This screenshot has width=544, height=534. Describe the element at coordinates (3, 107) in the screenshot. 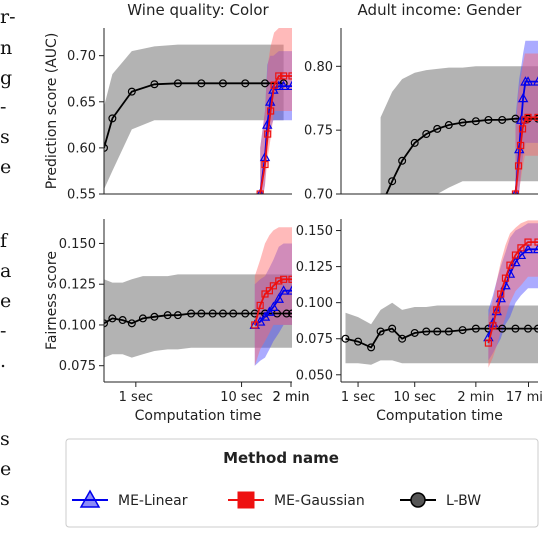

I see `margin-text-line: -` at that location.